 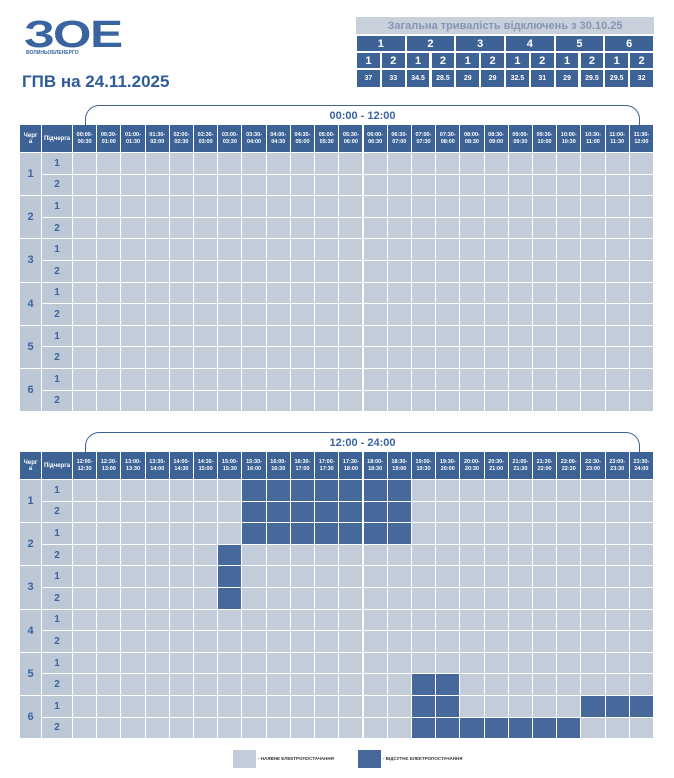 I want to click on summary-value: 37, so click(x=368, y=78).